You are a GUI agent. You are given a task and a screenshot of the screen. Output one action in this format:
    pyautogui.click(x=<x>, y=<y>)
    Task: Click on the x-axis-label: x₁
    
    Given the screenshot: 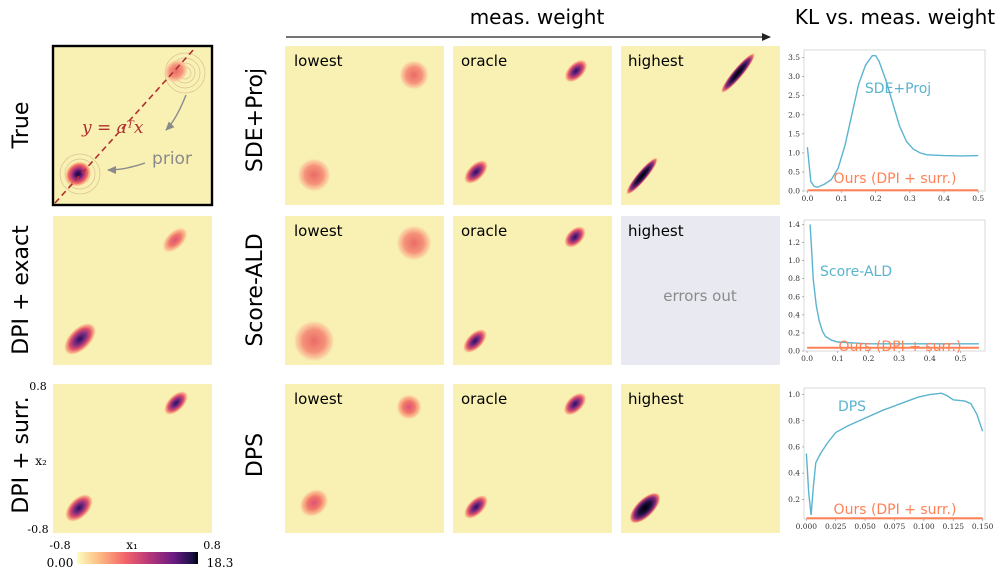 What is the action you would take?
    pyautogui.click(x=132, y=545)
    